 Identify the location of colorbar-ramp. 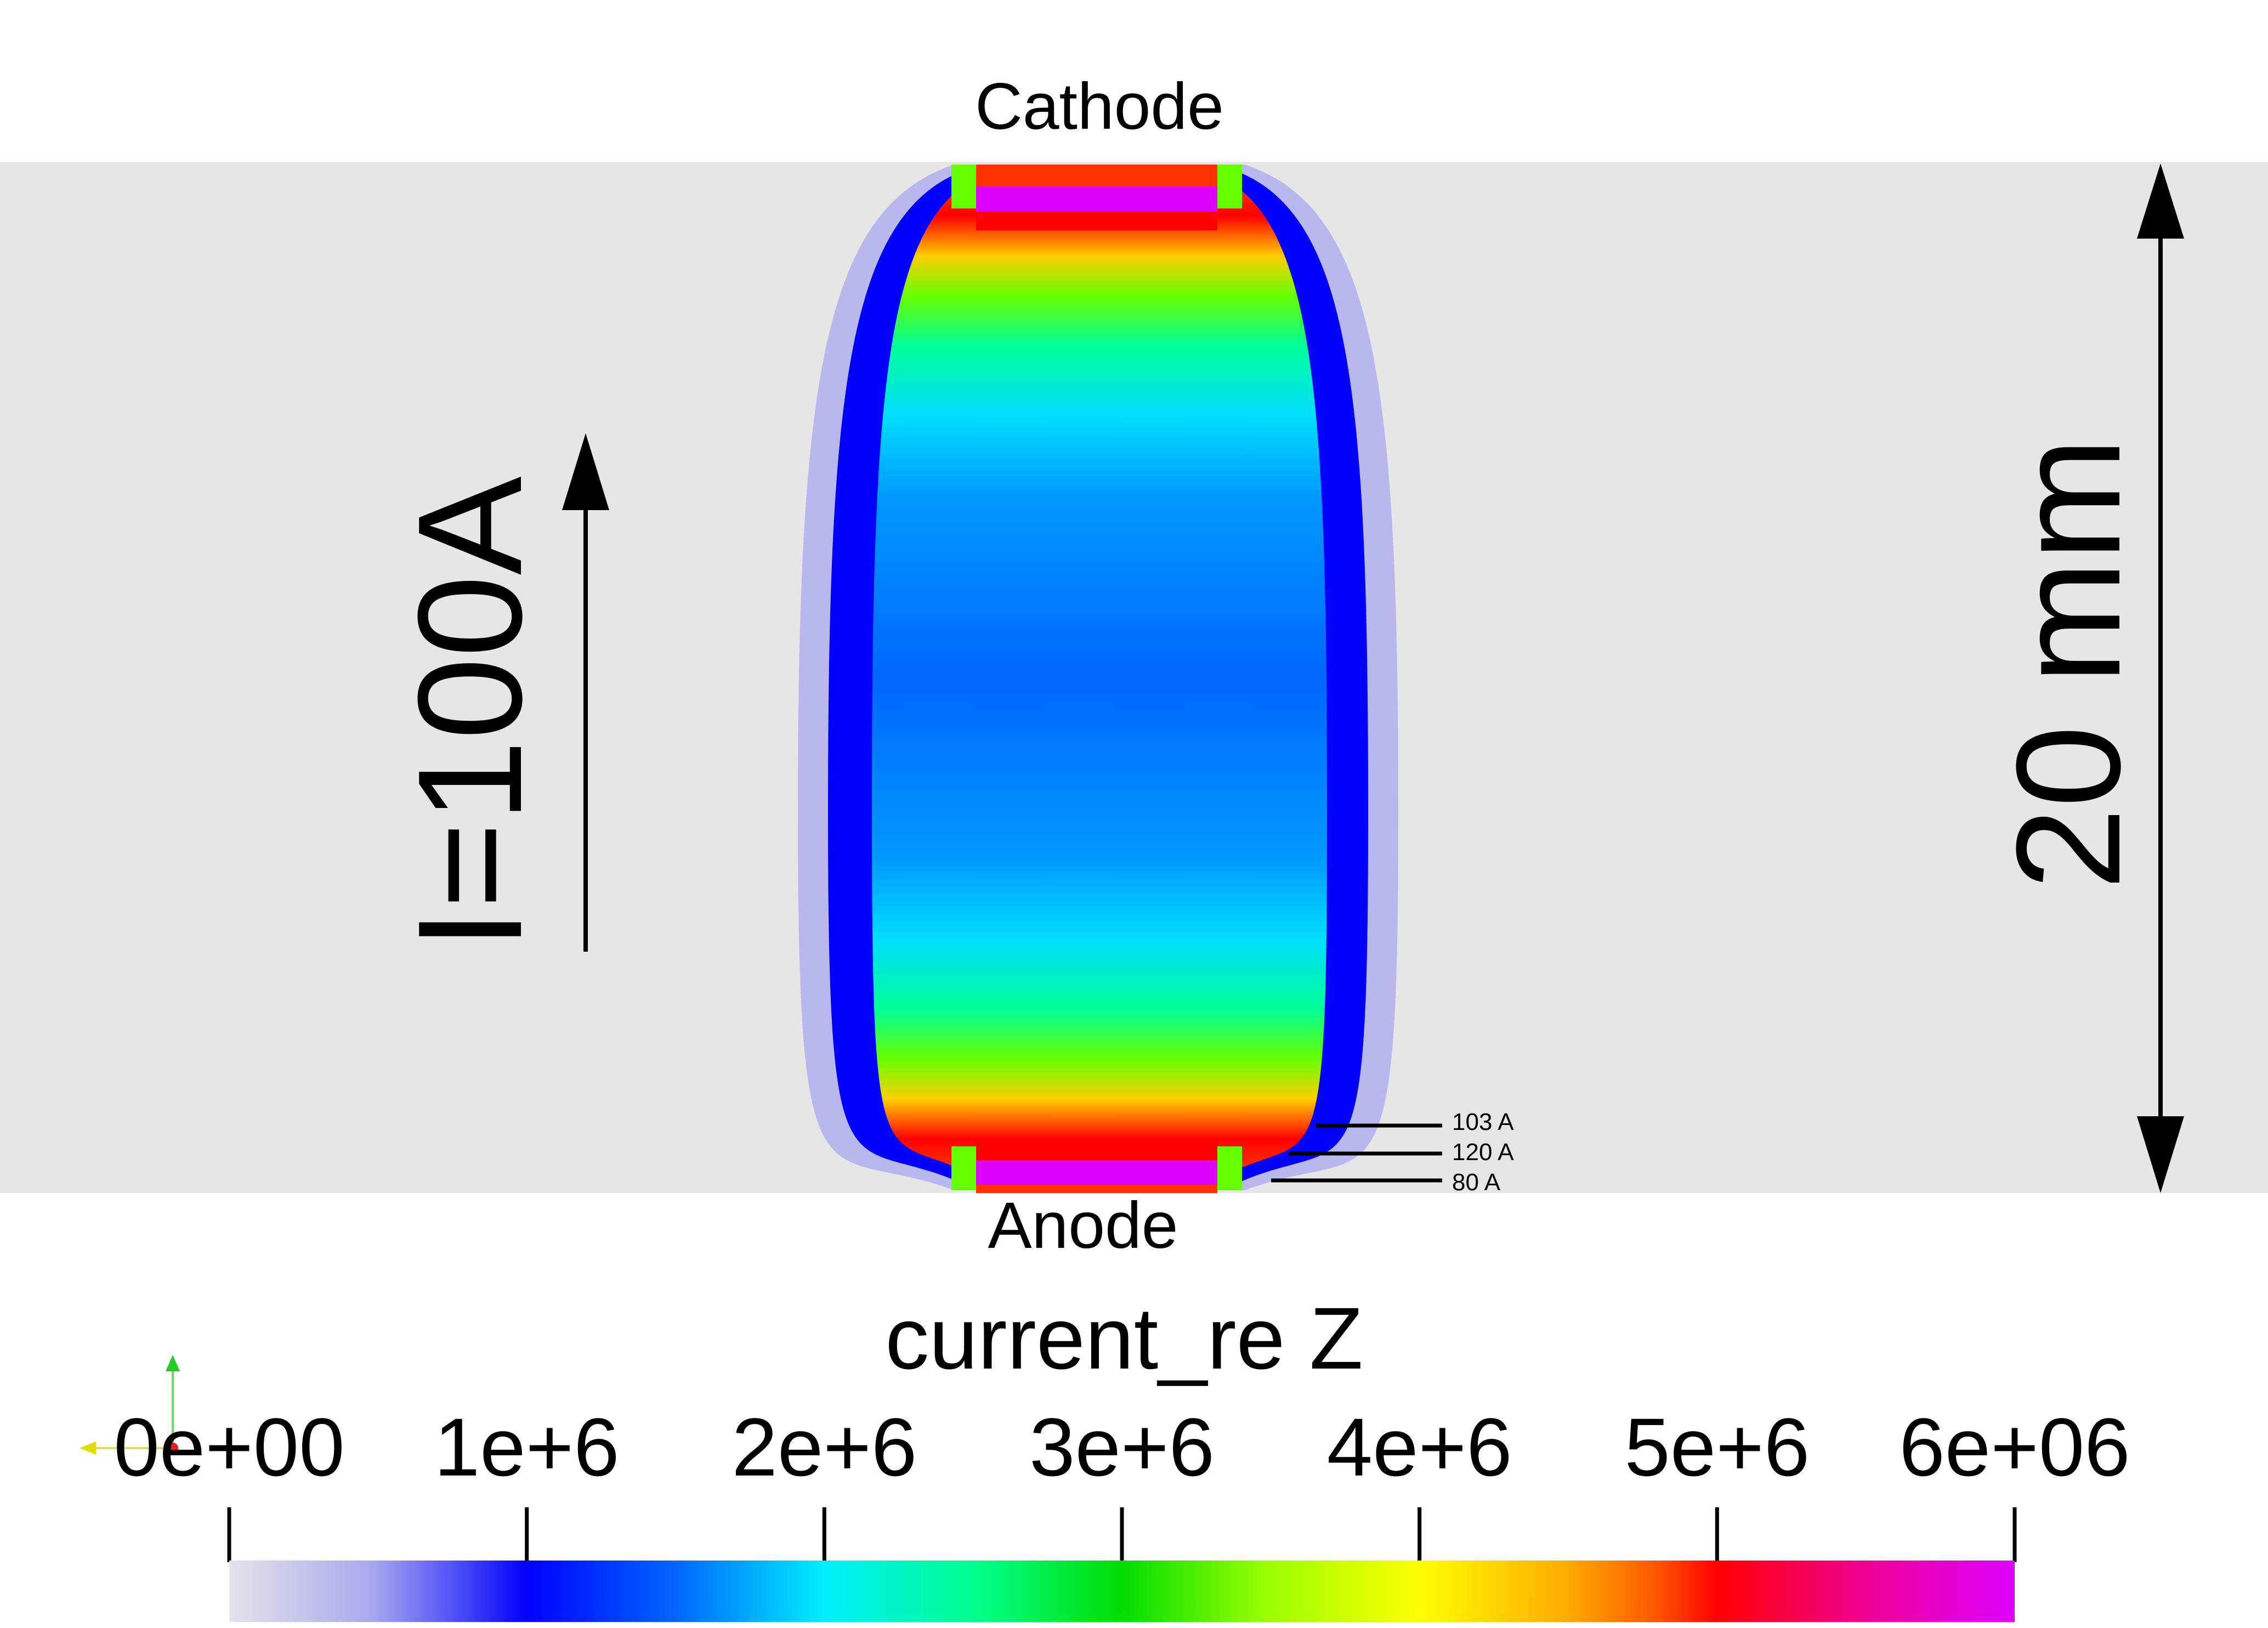
(1122, 1591).